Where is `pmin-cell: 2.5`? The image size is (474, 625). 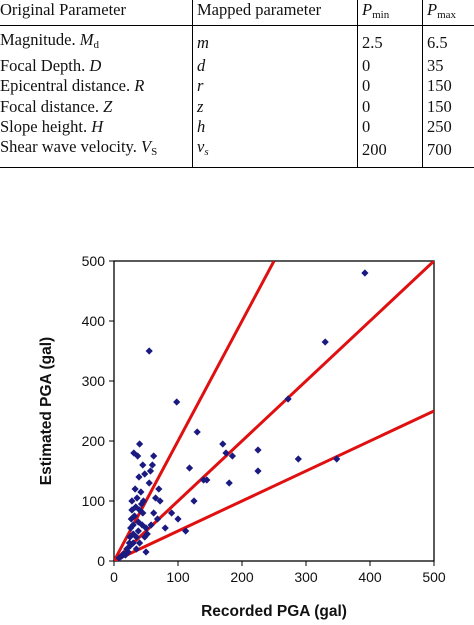 pmin-cell: 2.5 is located at coordinates (390, 40).